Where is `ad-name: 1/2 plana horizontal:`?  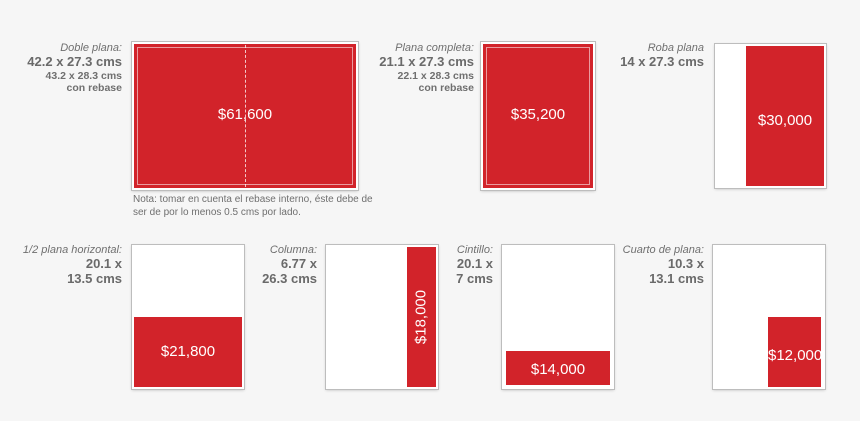
ad-name: 1/2 plana horizontal: is located at coordinates (72, 250).